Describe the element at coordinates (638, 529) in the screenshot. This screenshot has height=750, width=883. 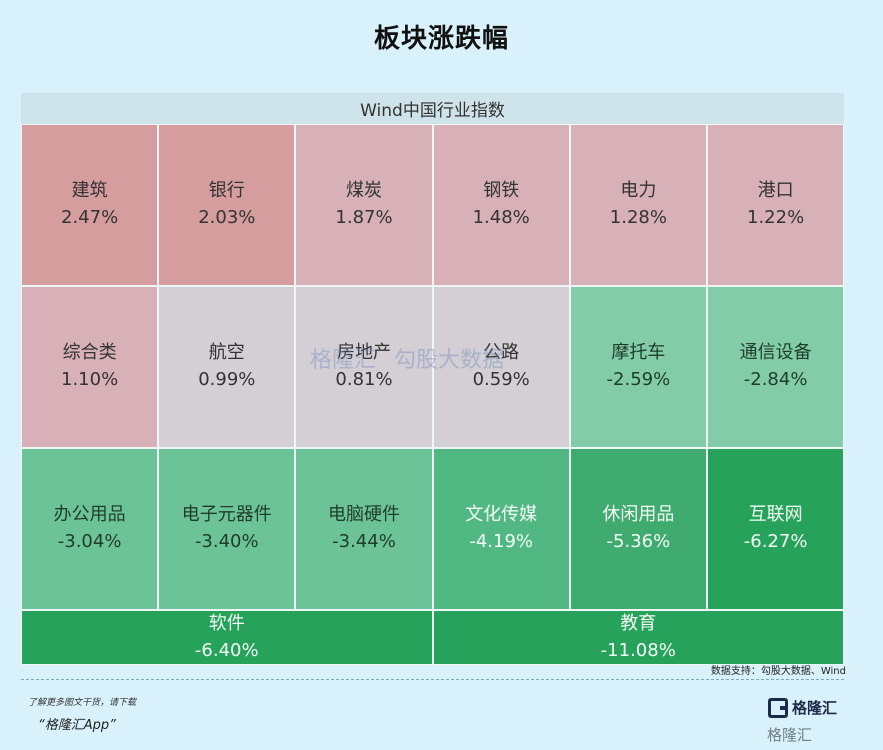
I see `heatmap-cell: 休闲用品 -5.36%` at that location.